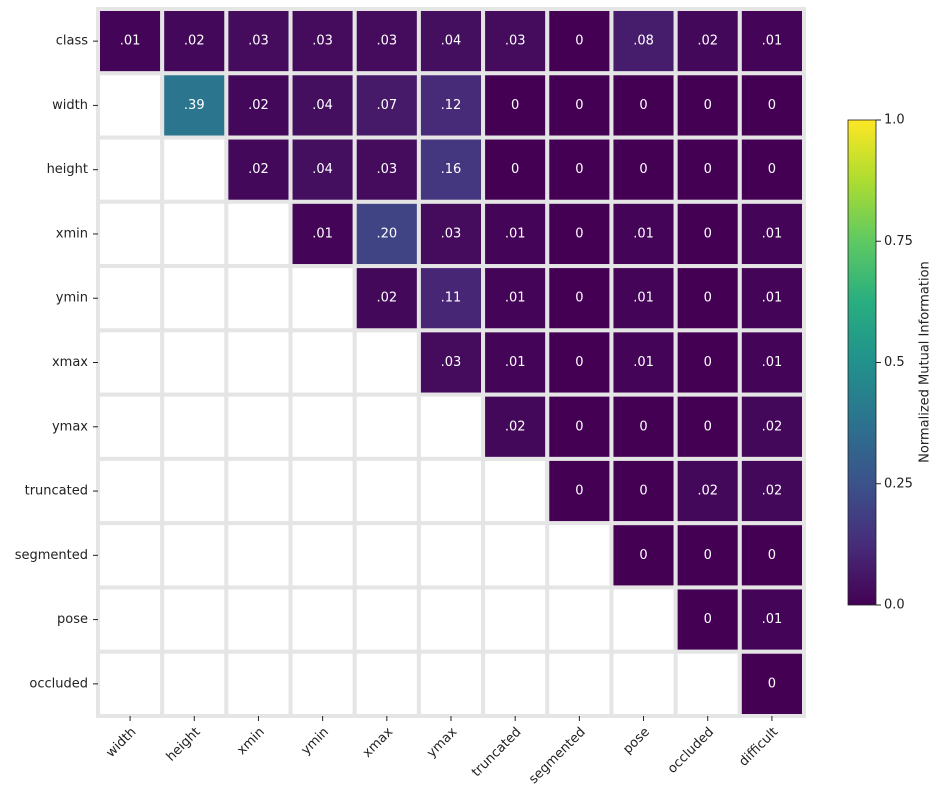 This screenshot has height=800, width=941. Describe the element at coordinates (898, 483) in the screenshot. I see `colorbar-tick-label: 0.25` at that location.